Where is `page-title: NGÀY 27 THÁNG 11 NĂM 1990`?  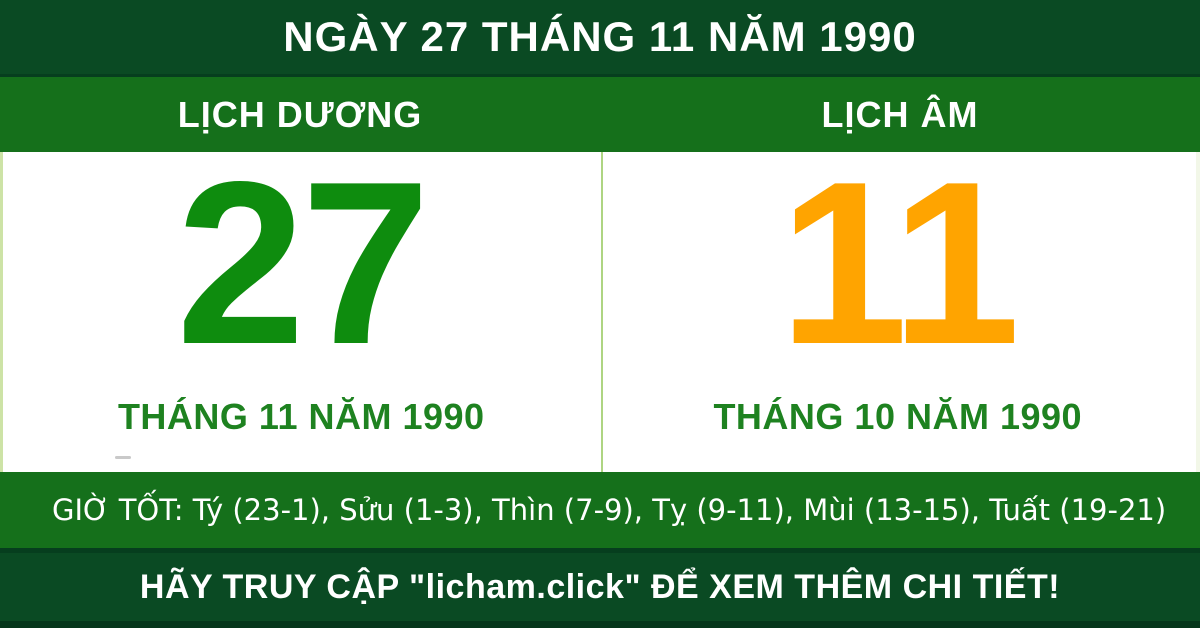
page-title: NGÀY 27 THÁNG 11 NĂM 1990 is located at coordinates (600, 36).